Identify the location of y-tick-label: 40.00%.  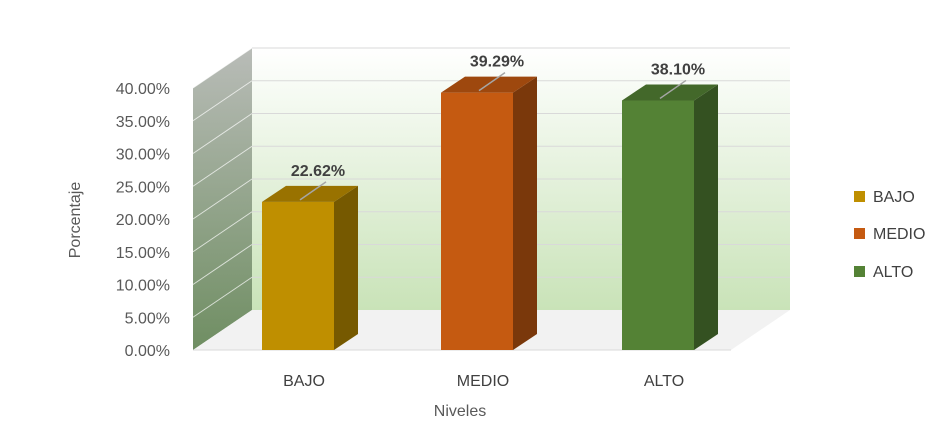
(143, 89).